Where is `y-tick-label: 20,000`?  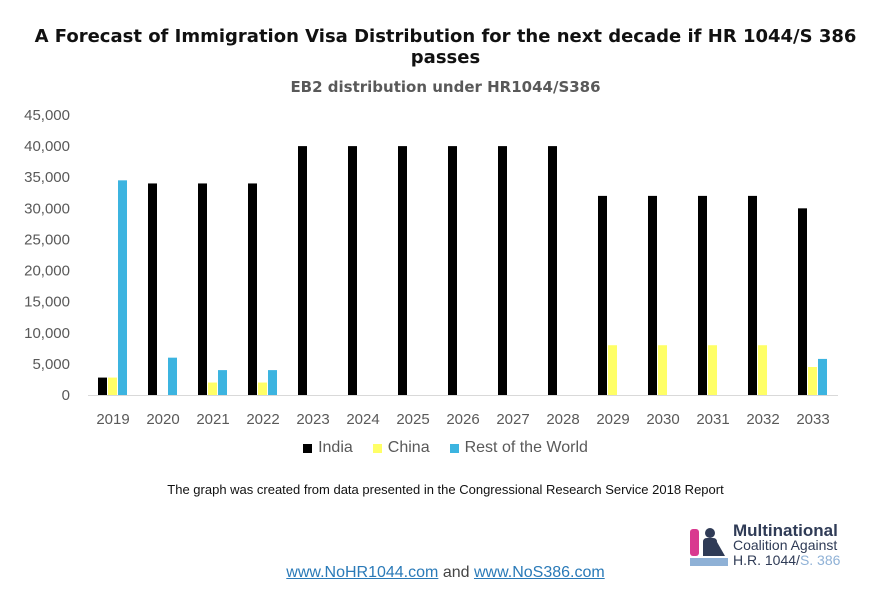 y-tick-label: 20,000 is located at coordinates (47, 271).